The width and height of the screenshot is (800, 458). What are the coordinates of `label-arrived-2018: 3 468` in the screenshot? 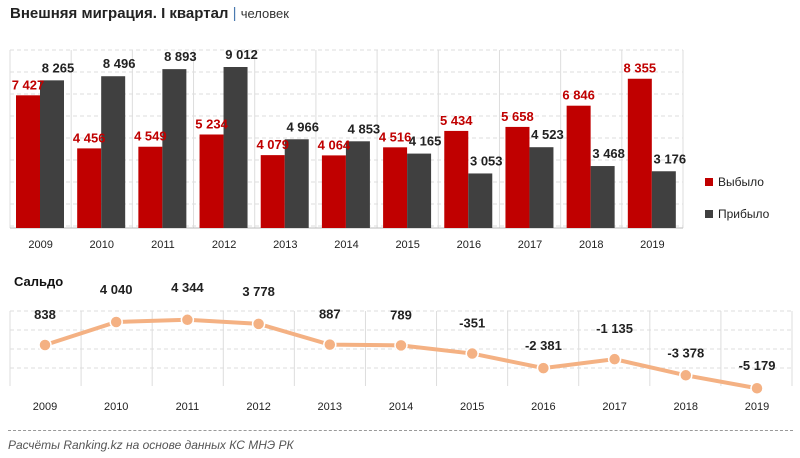 It's located at (608, 153).